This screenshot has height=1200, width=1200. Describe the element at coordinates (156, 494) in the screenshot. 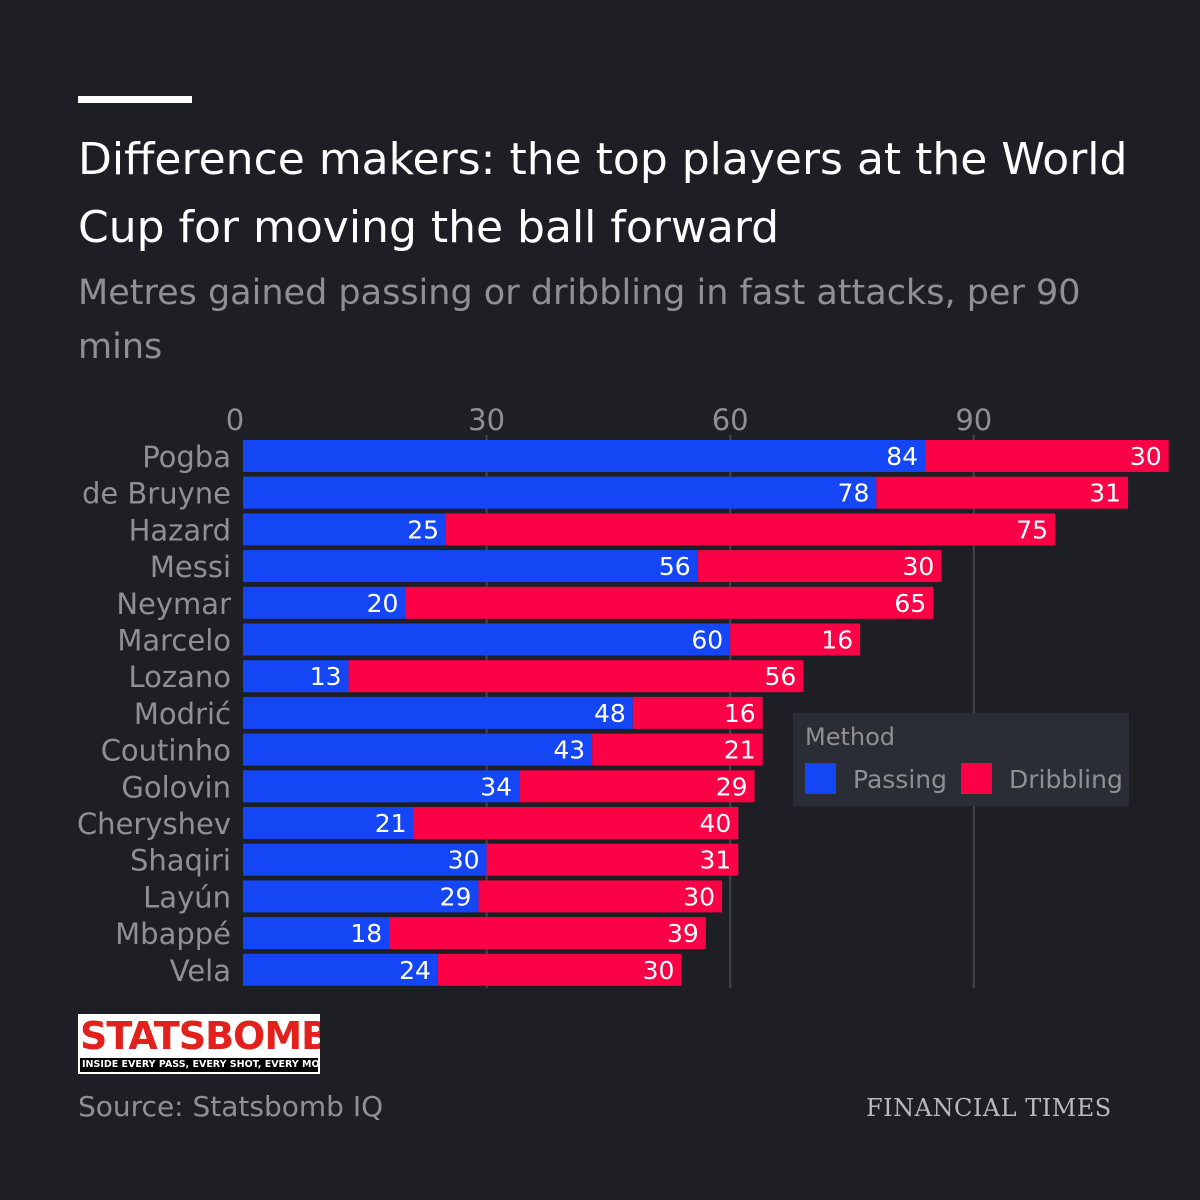

I see `category-label: de Bruyne` at that location.